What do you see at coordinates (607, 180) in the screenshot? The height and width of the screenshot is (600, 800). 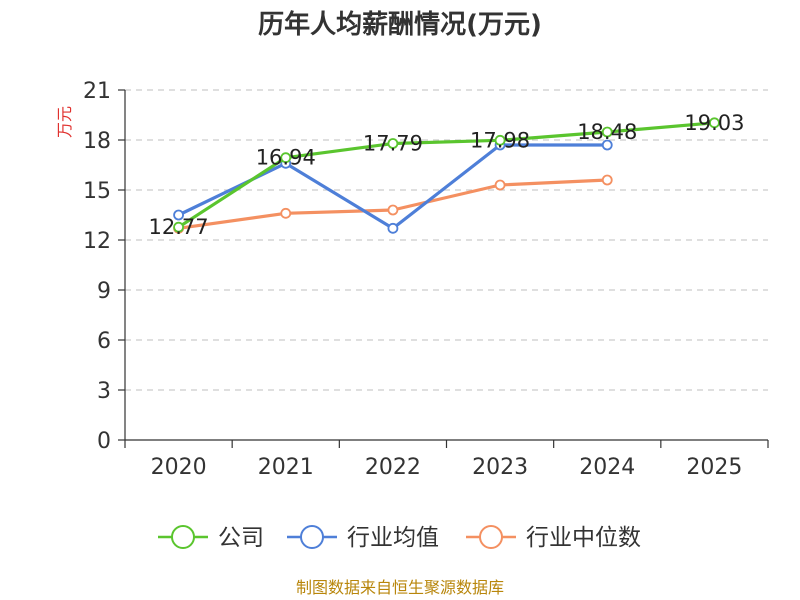 I see `data-point-2-2024` at bounding box center [607, 180].